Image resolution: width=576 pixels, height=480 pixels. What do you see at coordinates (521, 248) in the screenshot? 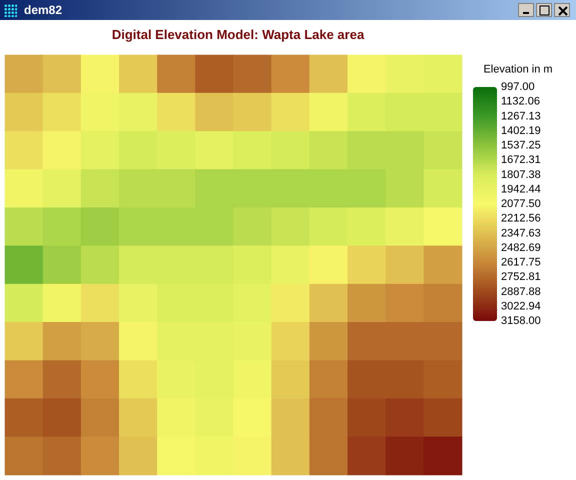
I see `color-bar-label: 2482.69` at bounding box center [521, 248].